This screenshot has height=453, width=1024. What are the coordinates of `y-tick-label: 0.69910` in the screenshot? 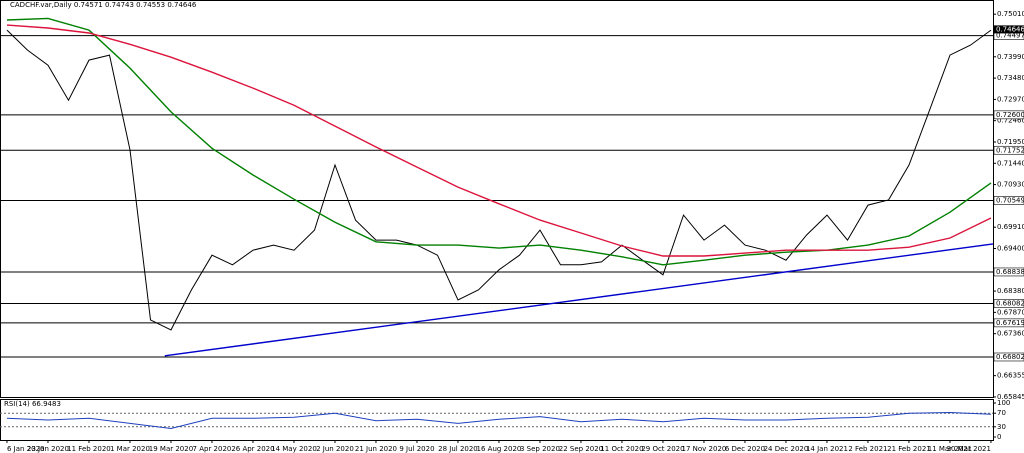 It's located at (1010, 227).